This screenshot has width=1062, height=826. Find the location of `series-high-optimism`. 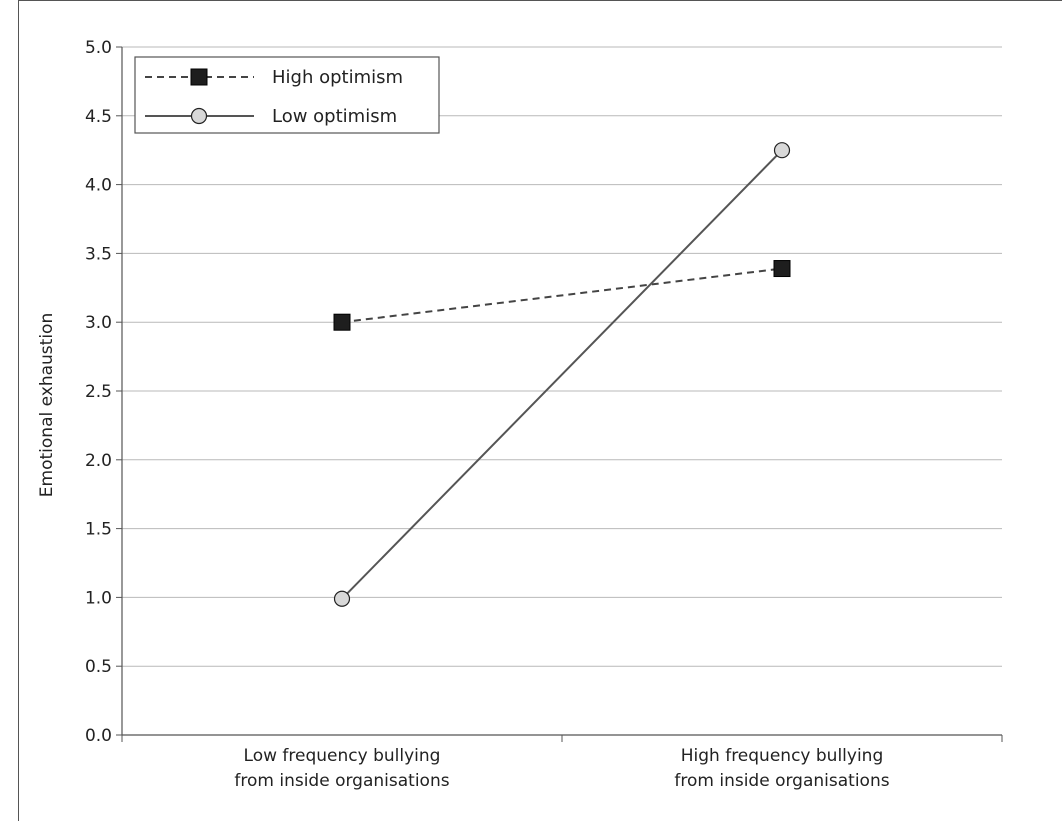

series-high-optimism is located at coordinates (562, 295).